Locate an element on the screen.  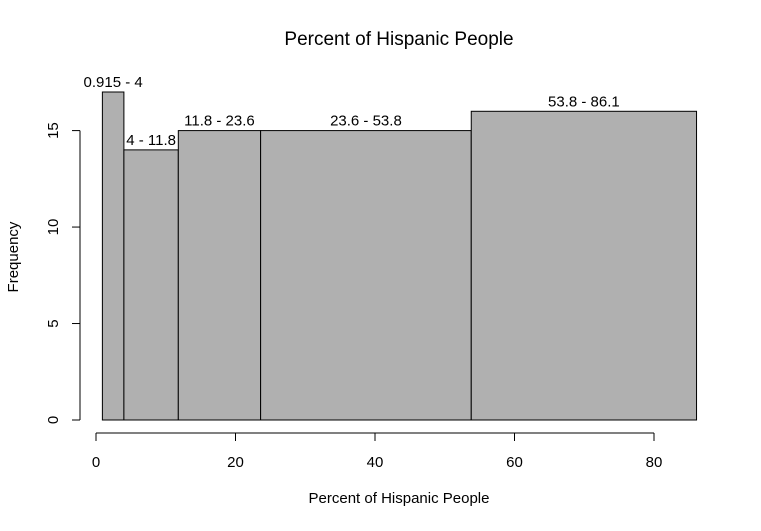
bar-label-1: 0.915 - 4 is located at coordinates (113, 82).